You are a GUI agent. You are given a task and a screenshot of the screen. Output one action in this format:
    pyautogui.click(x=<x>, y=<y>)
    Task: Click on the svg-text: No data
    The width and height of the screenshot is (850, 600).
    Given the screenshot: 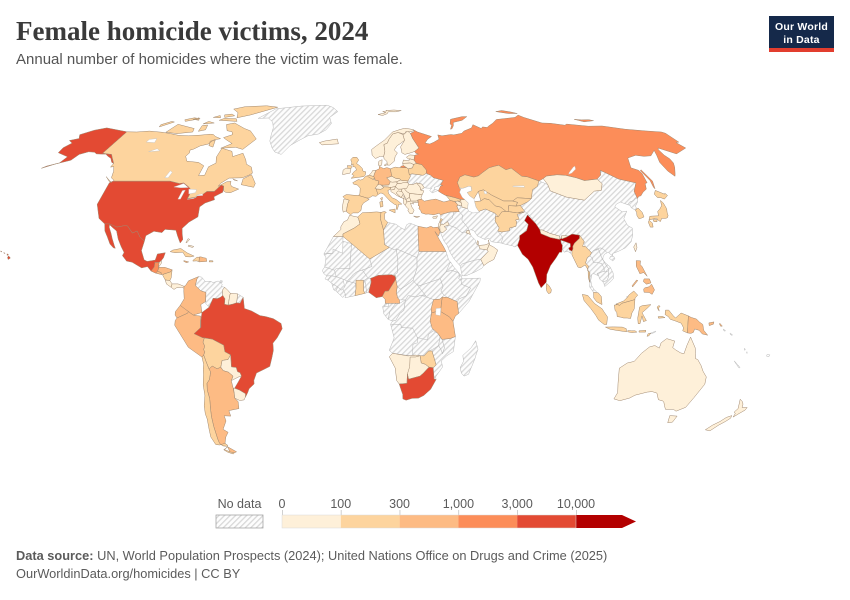 What is the action you would take?
    pyautogui.click(x=240, y=504)
    